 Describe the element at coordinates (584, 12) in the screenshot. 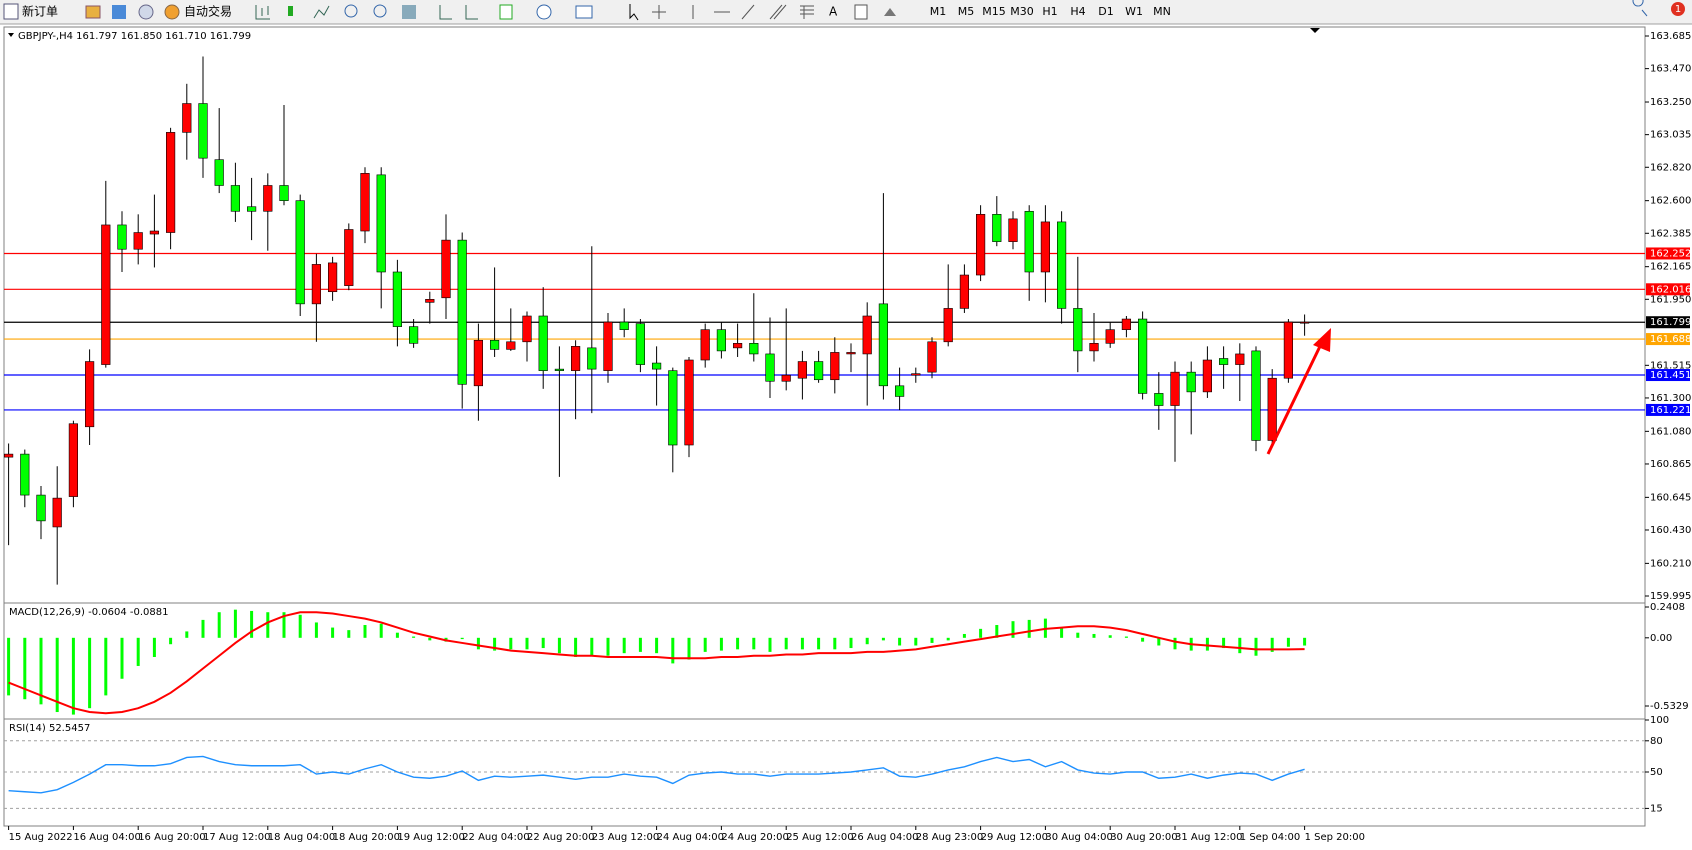

I see `templates` at that location.